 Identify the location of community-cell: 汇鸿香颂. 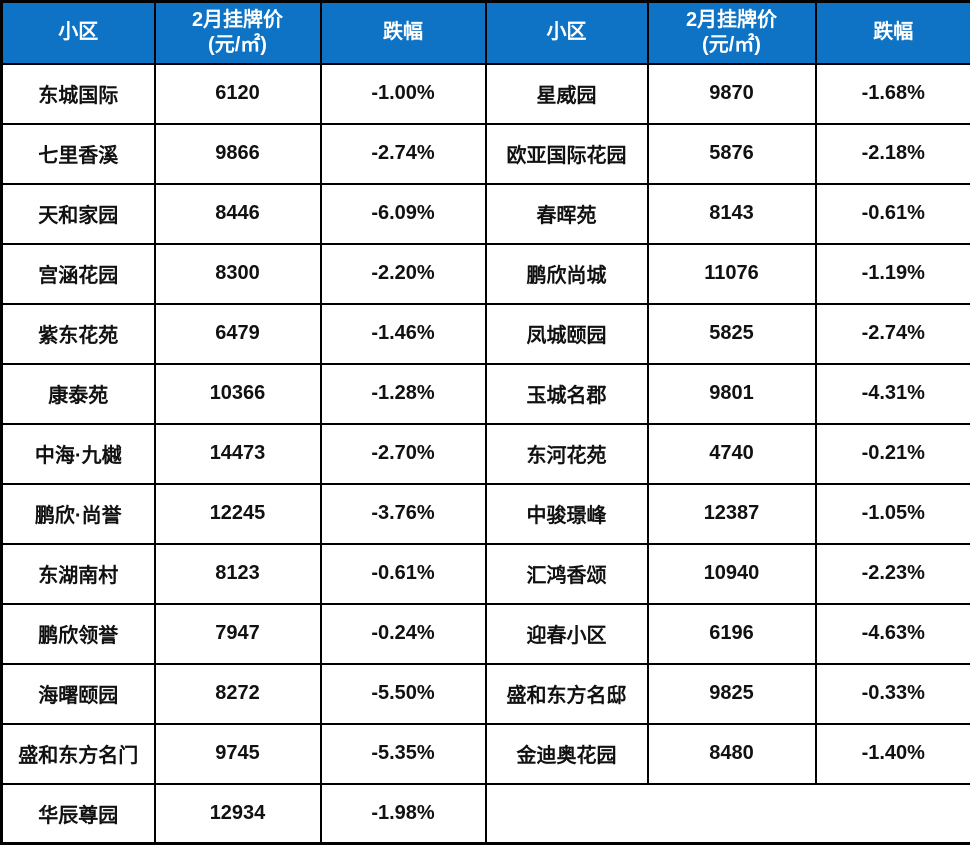
(567, 574).